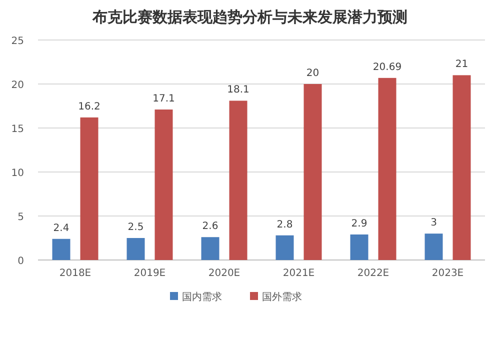 This screenshot has width=500, height=362. Describe the element at coordinates (387, 67) in the screenshot. I see `data-label: 20.69` at that location.